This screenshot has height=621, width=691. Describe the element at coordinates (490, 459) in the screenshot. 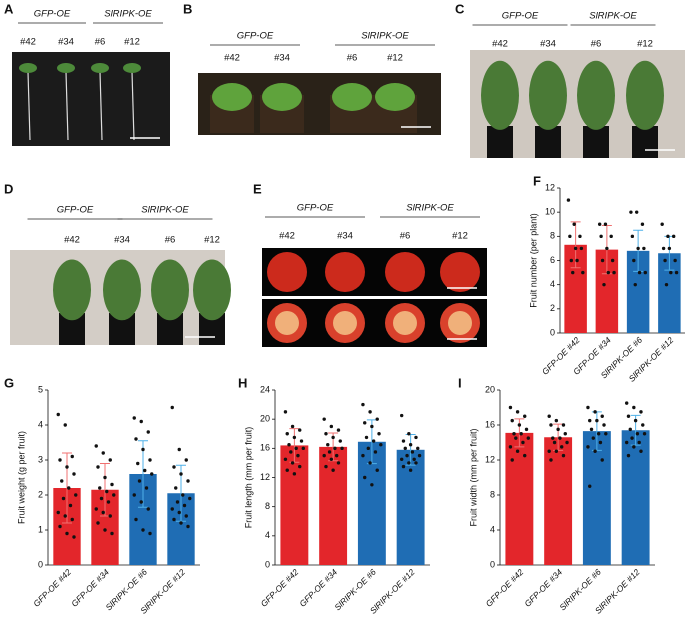

I see `y-tick-label: 12` at that location.